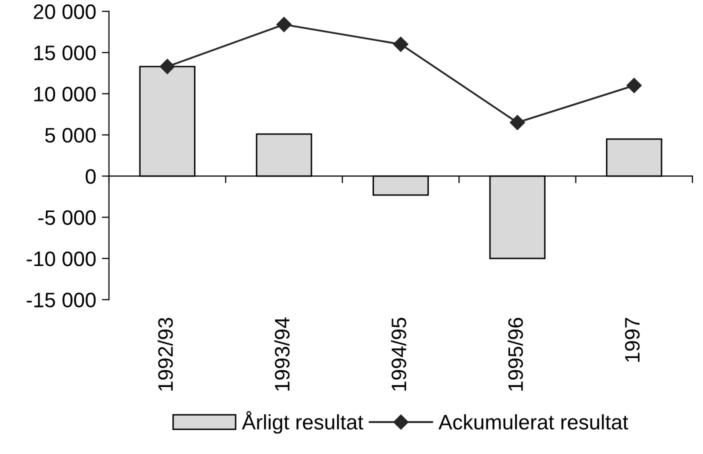 This screenshot has height=454, width=703. Describe the element at coordinates (632, 340) in the screenshot. I see `x-tick-label: 1997` at that location.